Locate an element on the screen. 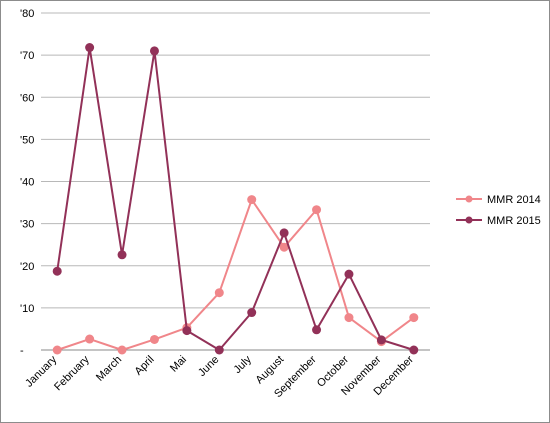 This screenshot has width=550, height=423. x-tick-label: March is located at coordinates (109, 369).